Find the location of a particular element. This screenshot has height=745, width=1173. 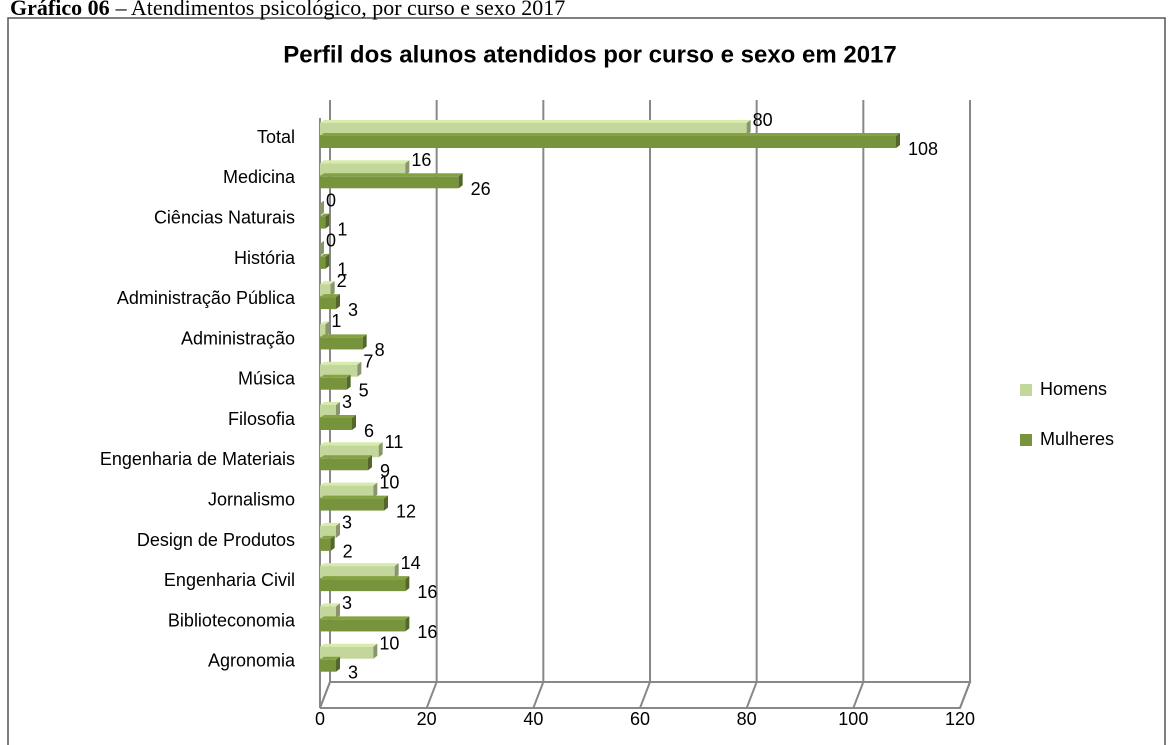

data-label: 10 is located at coordinates (389, 482).